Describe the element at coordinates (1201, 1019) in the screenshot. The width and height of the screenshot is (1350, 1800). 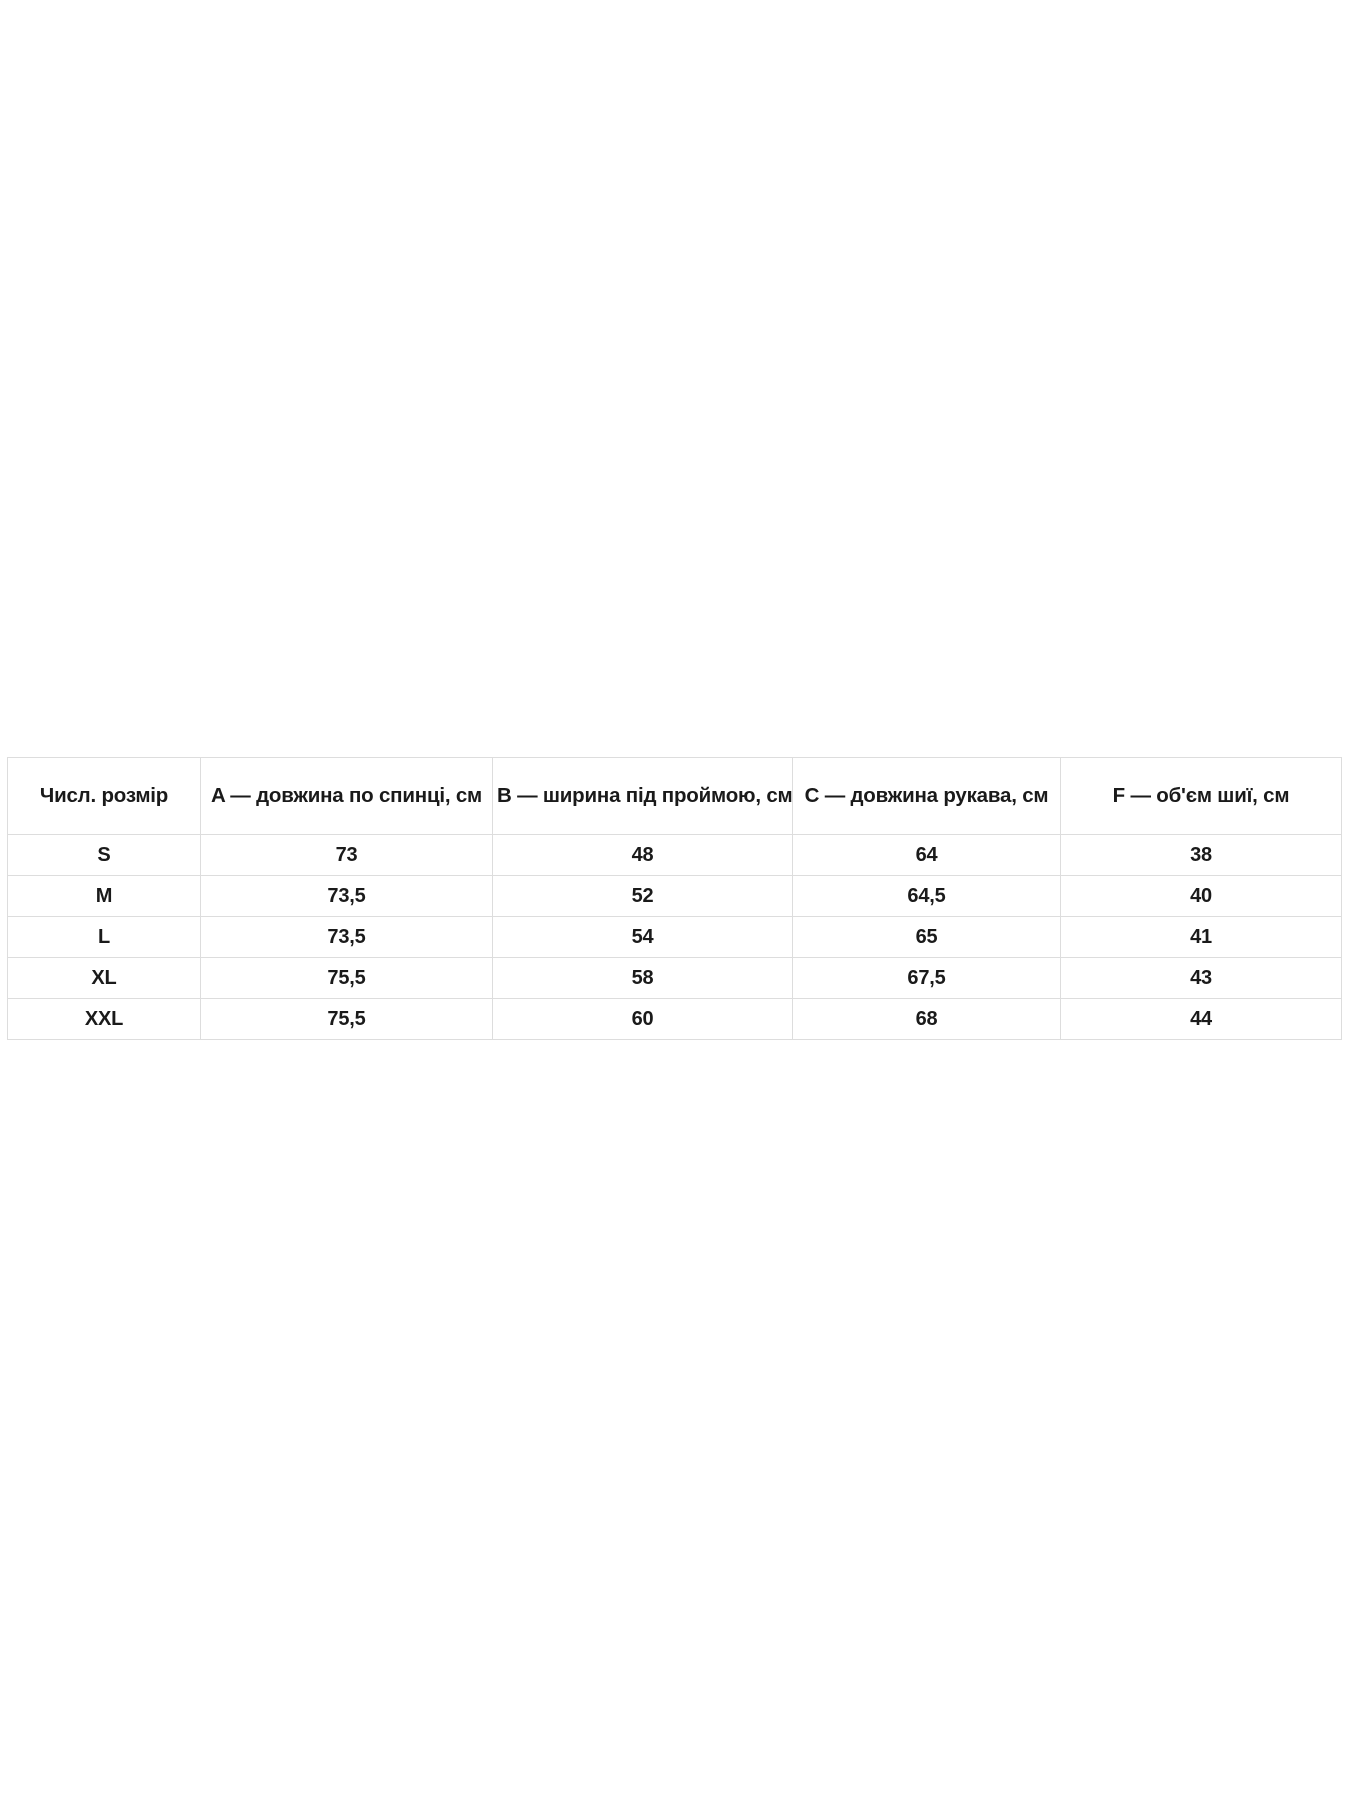
I see `cell-f: 44` at that location.